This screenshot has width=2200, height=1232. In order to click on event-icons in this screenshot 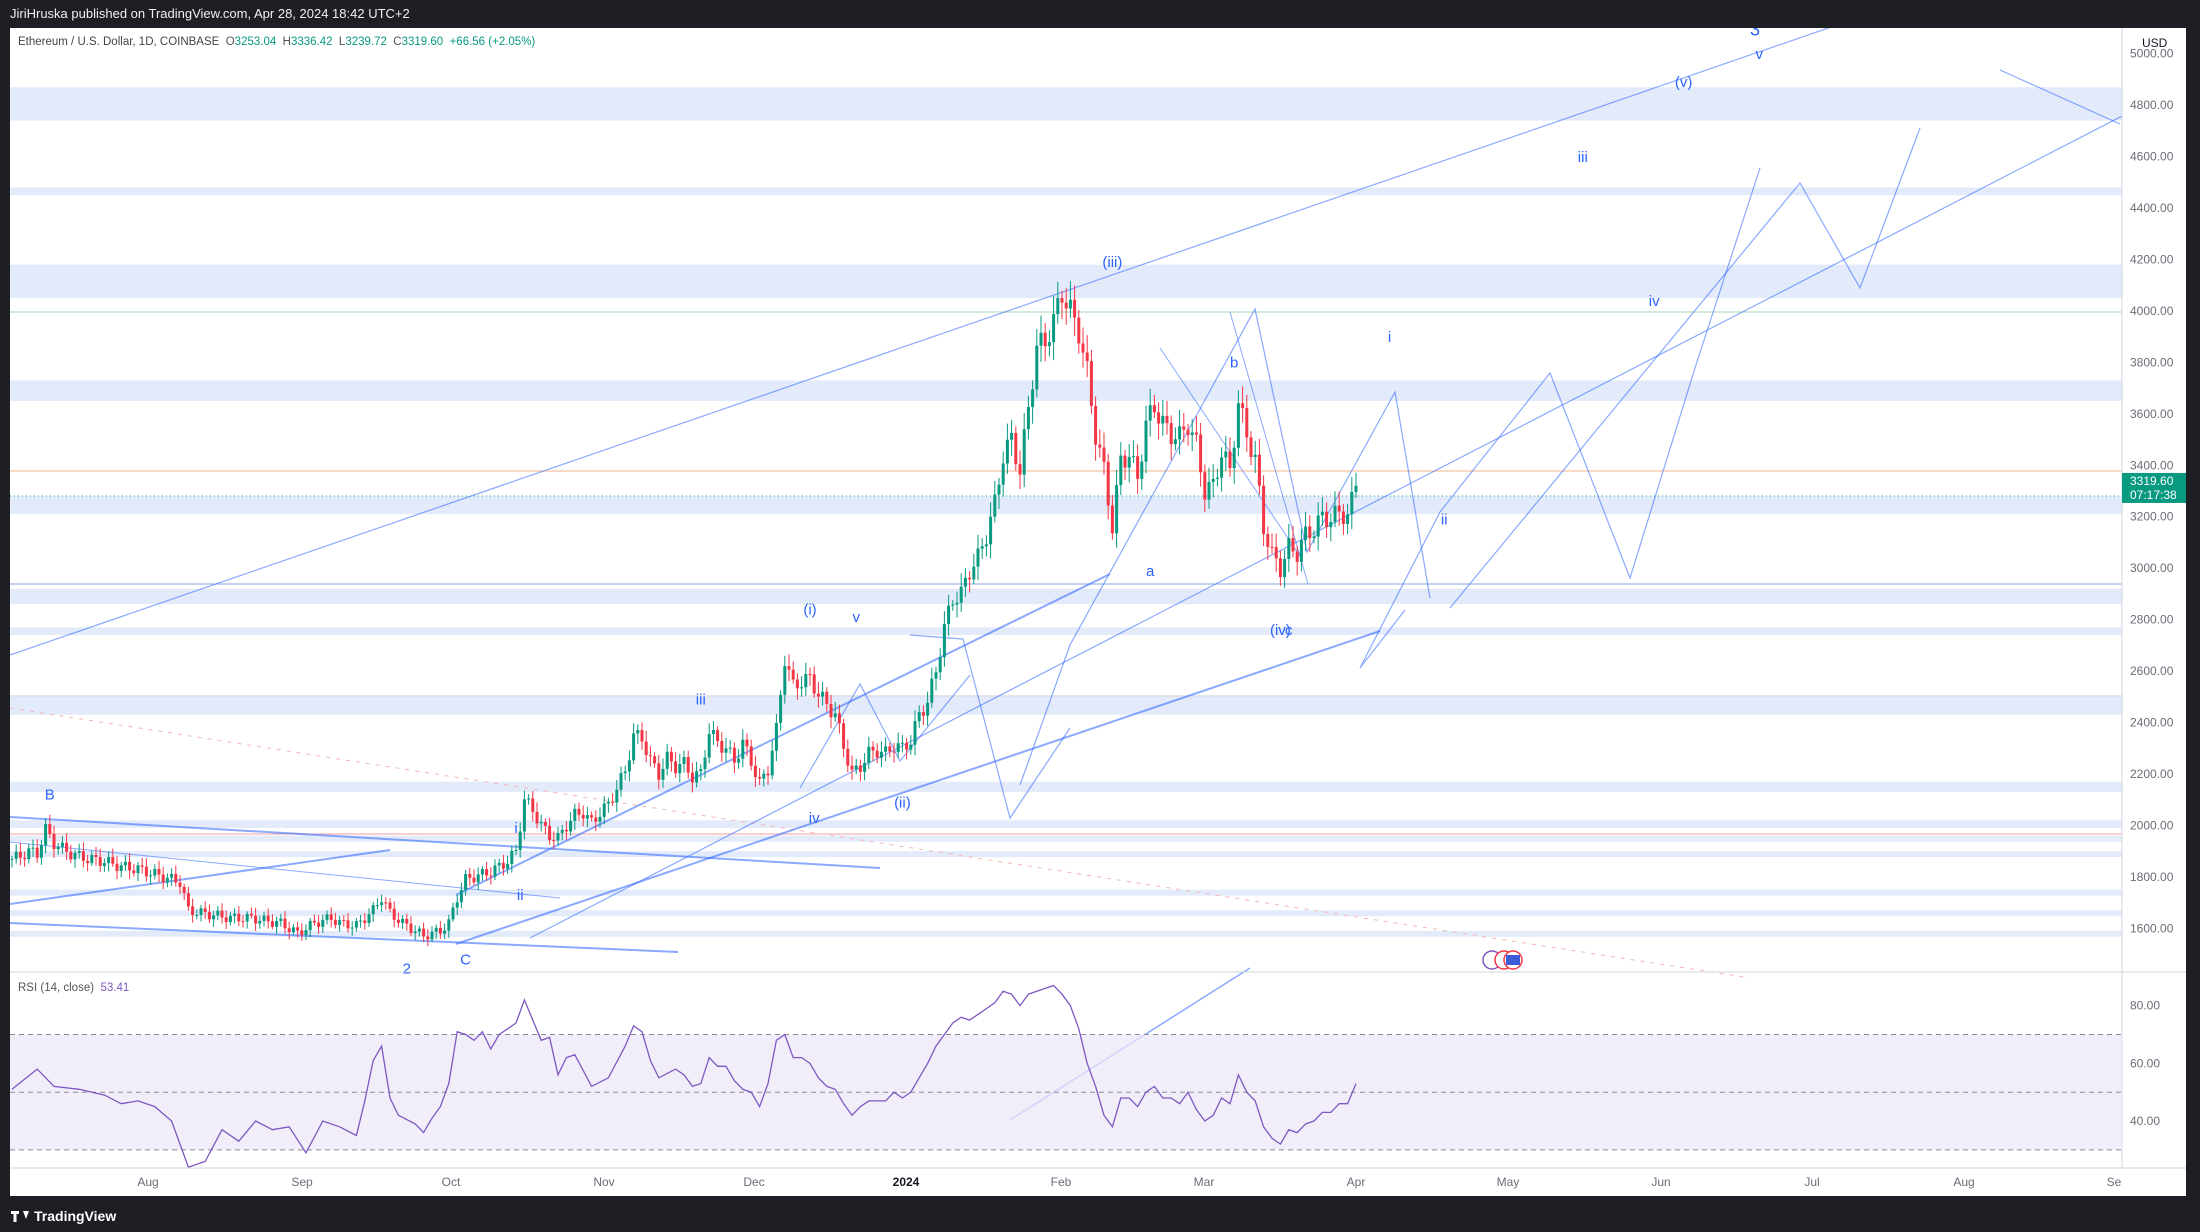, I will do `click(1502, 960)`.